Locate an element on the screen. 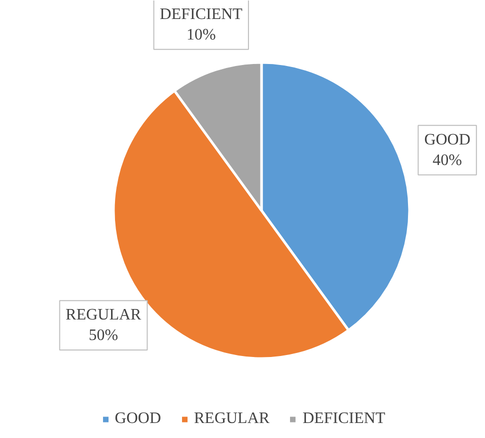 This screenshot has width=485, height=438. data-label: 10% is located at coordinates (201, 35).